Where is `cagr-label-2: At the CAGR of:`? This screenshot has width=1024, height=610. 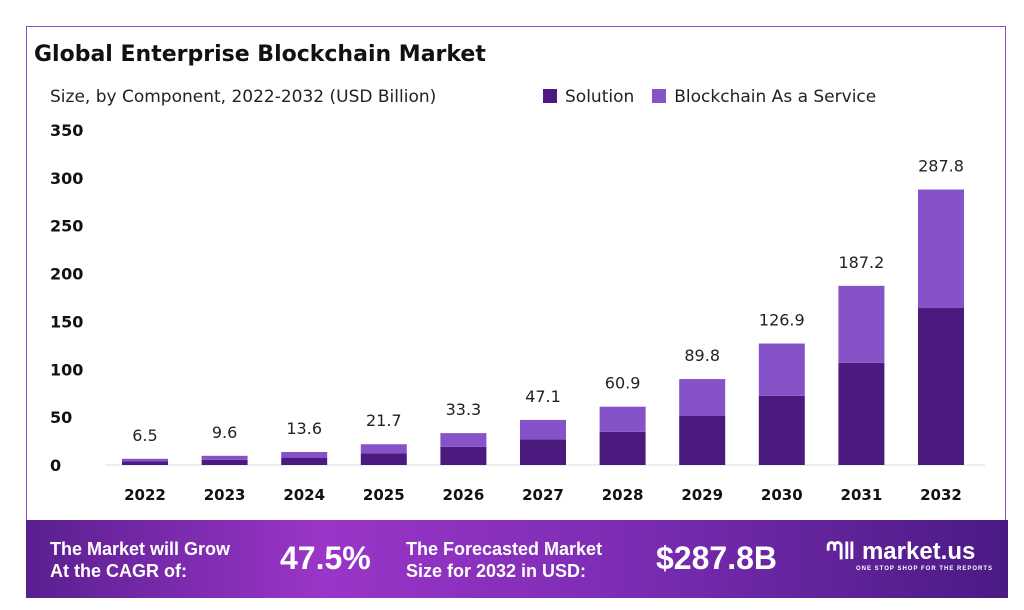
cagr-label-2: At the CAGR of: is located at coordinates (118, 571).